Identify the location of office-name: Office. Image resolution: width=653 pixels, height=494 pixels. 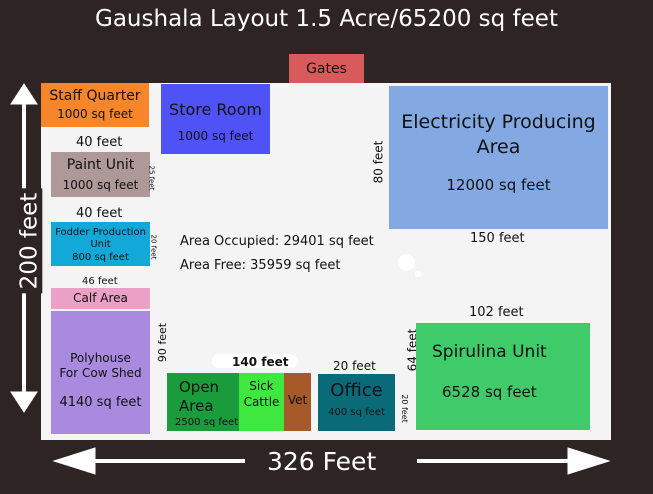
(356, 390).